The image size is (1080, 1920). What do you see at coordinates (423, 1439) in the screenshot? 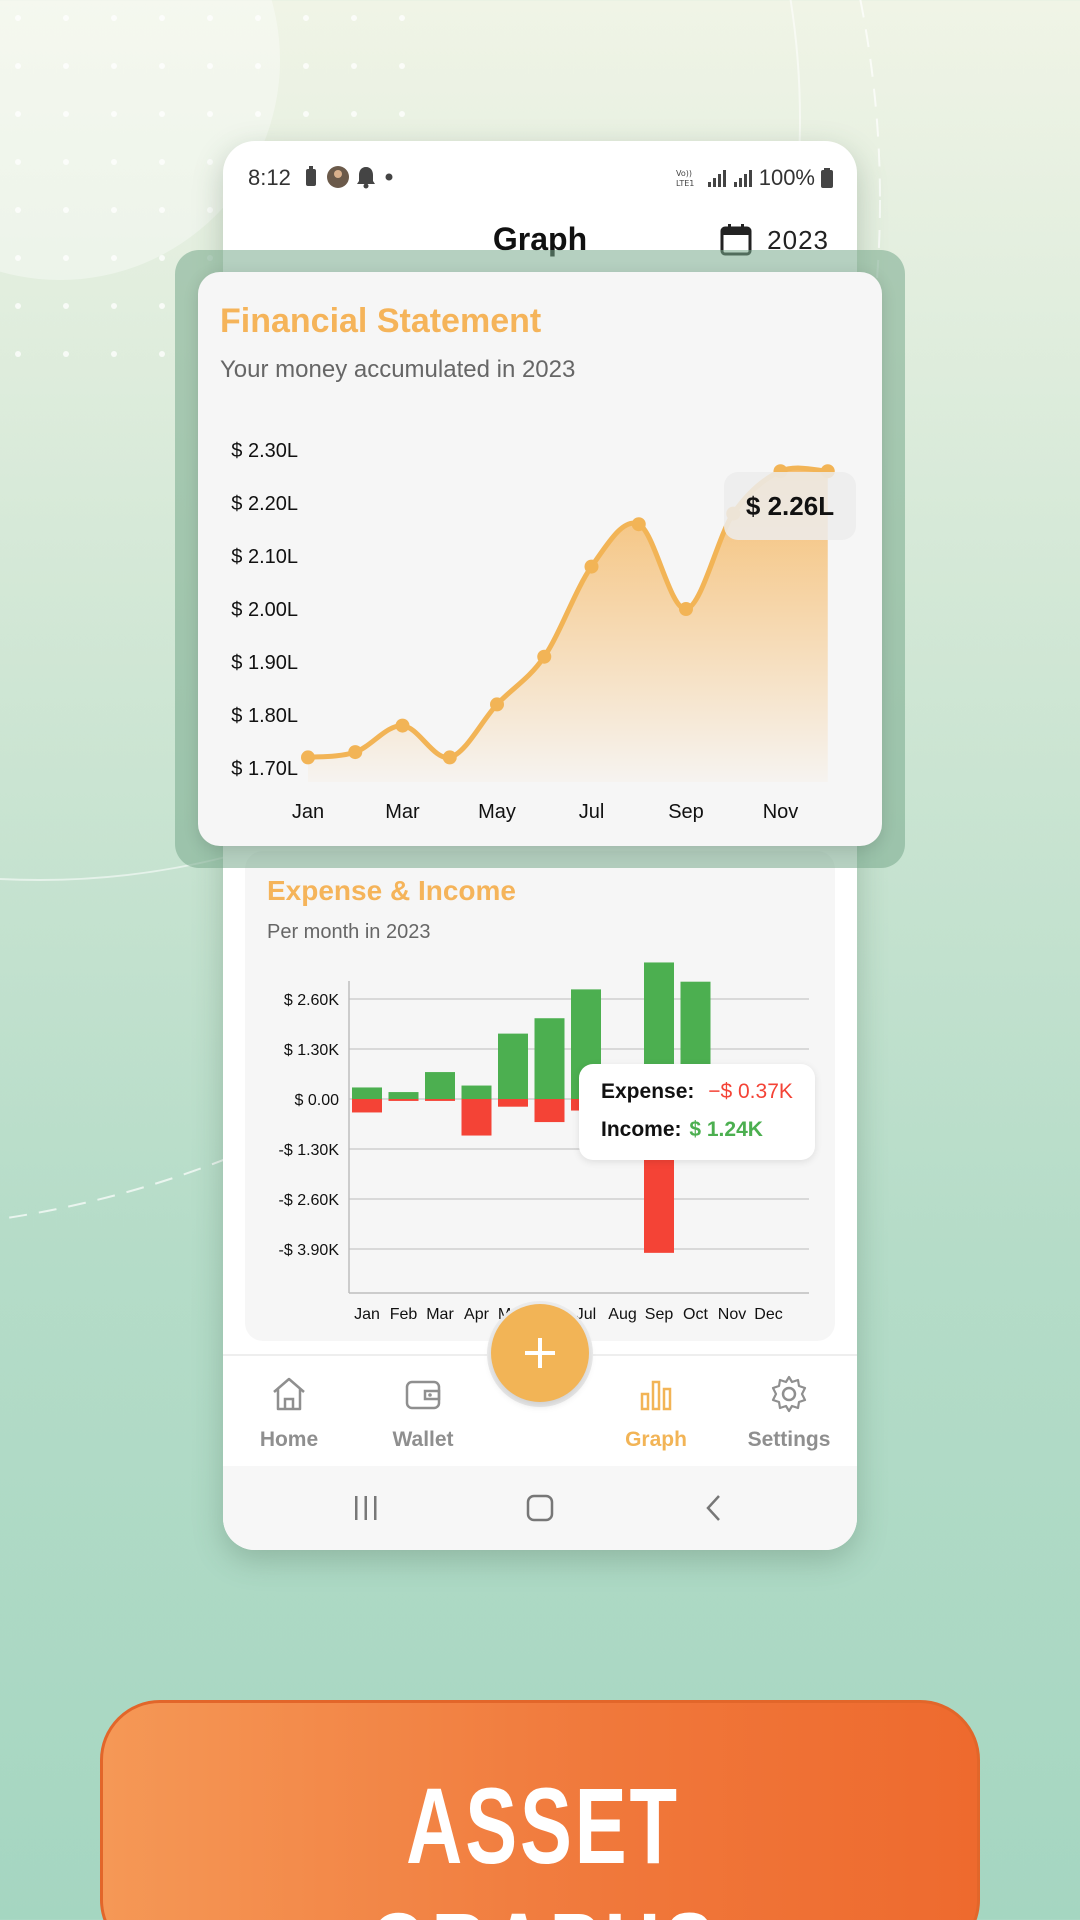
I see `nav-wallet-label: Wallet` at bounding box center [423, 1439].